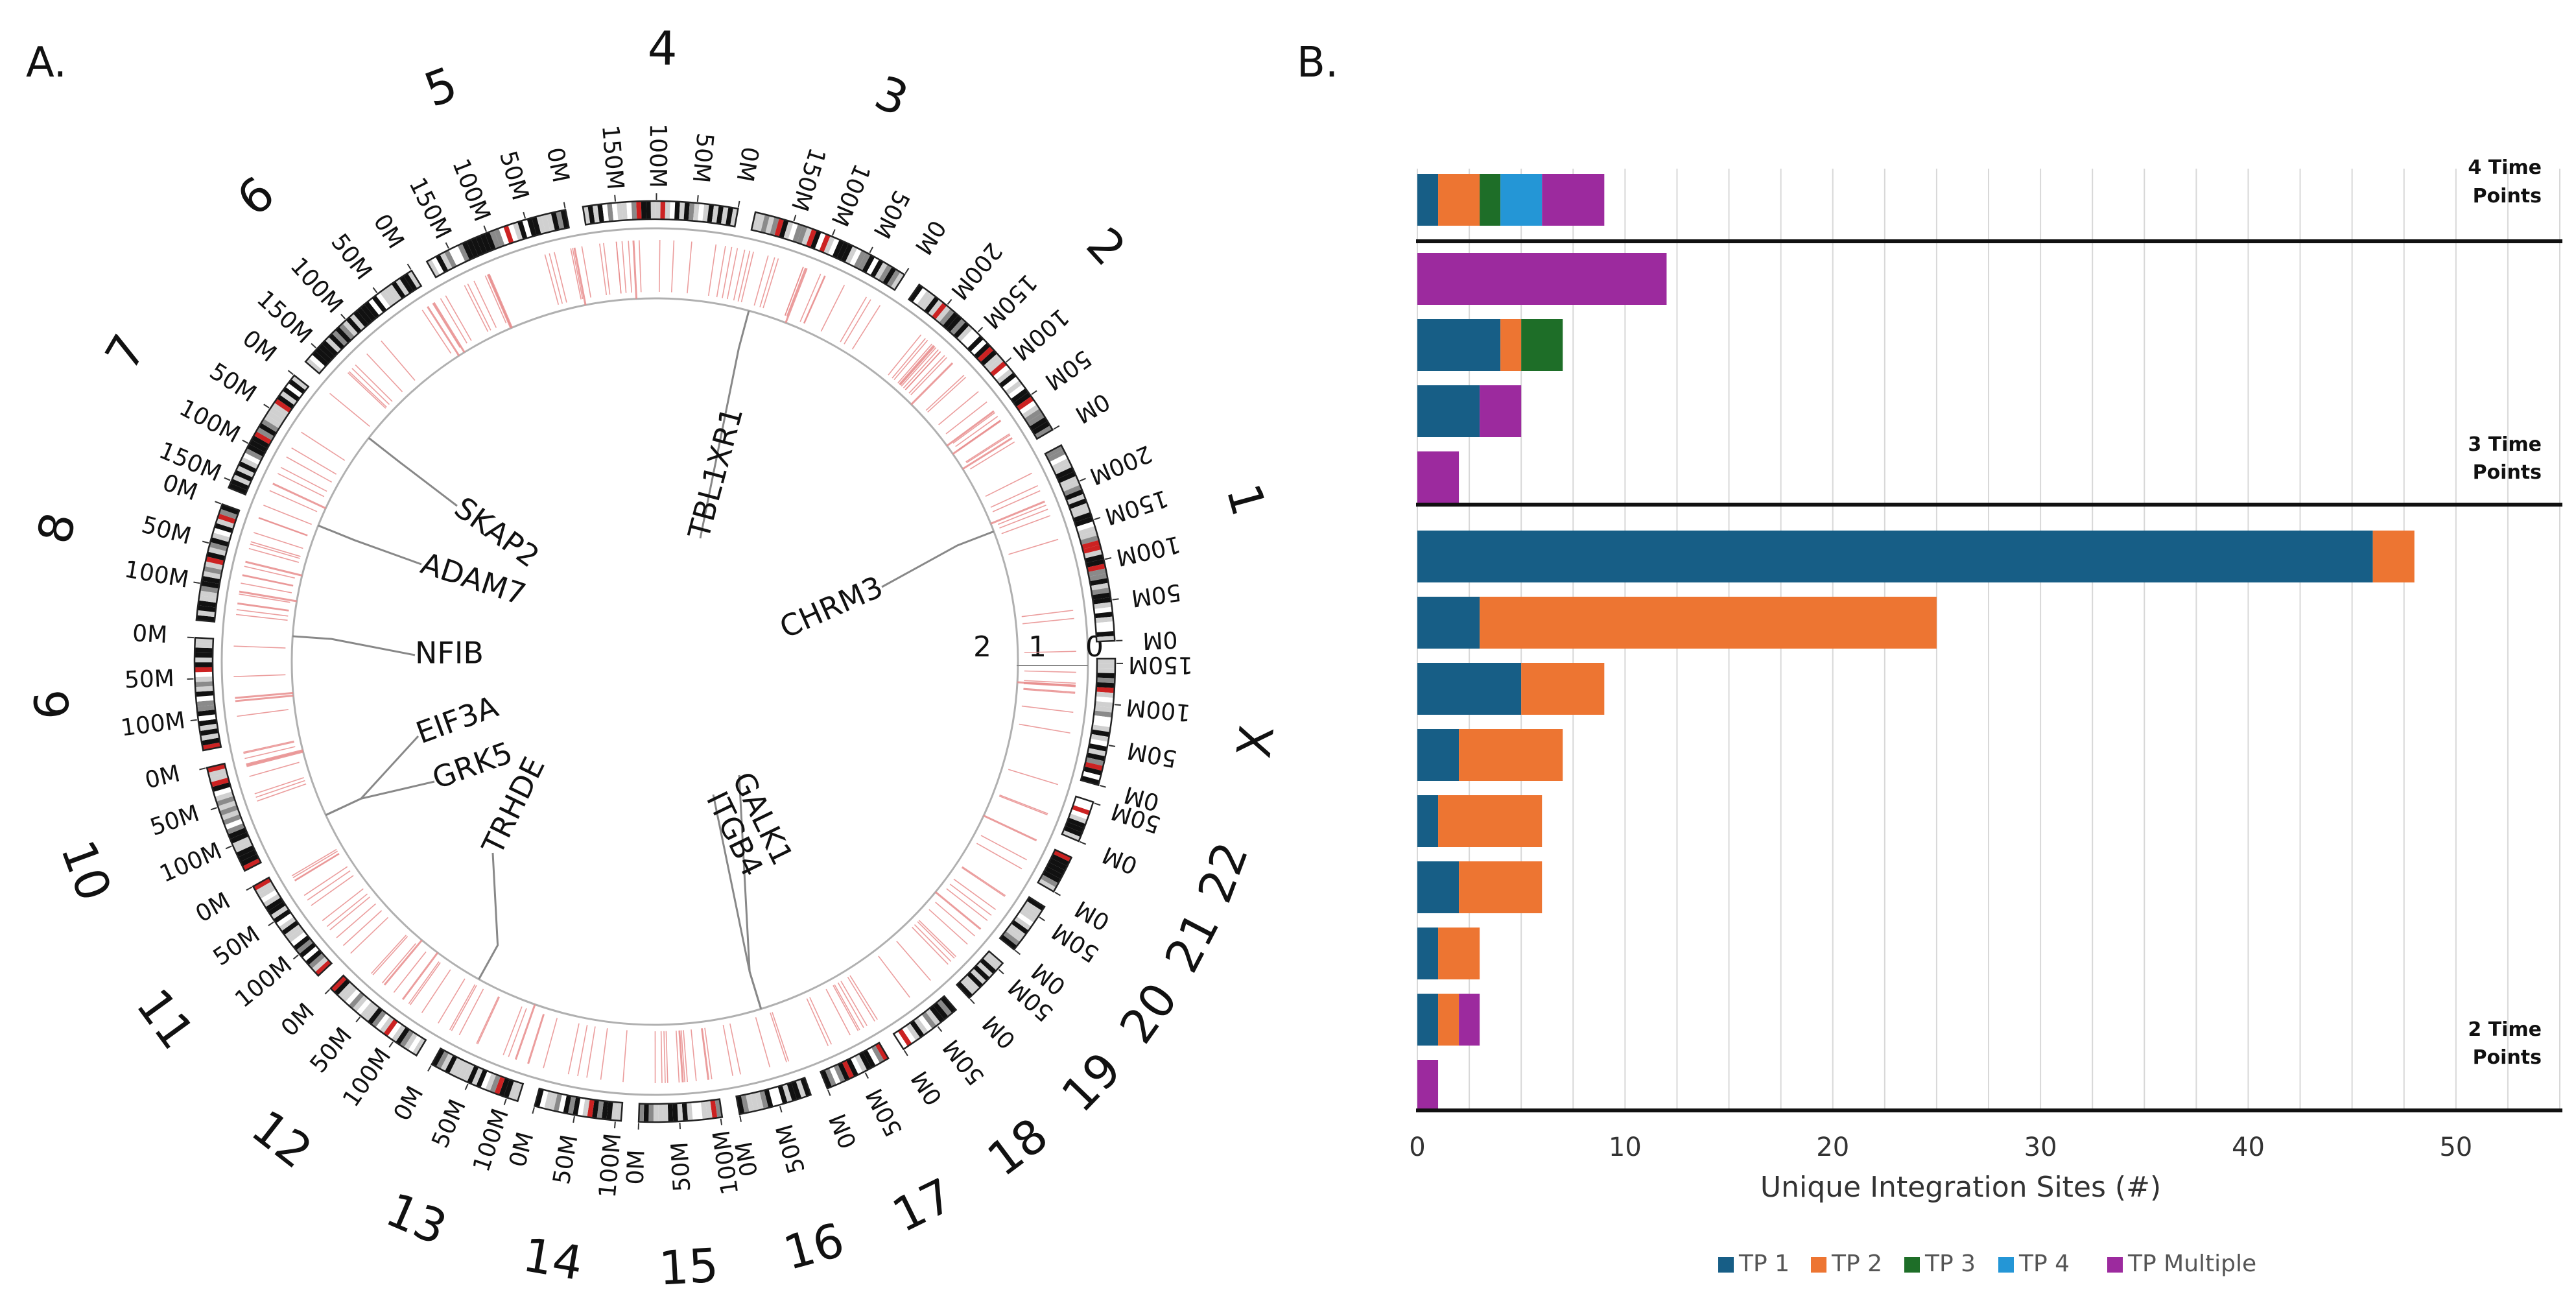 The height and width of the screenshot is (1305, 2576). What do you see at coordinates (2455, 1147) in the screenshot?
I see `x-tick-label: 50` at bounding box center [2455, 1147].